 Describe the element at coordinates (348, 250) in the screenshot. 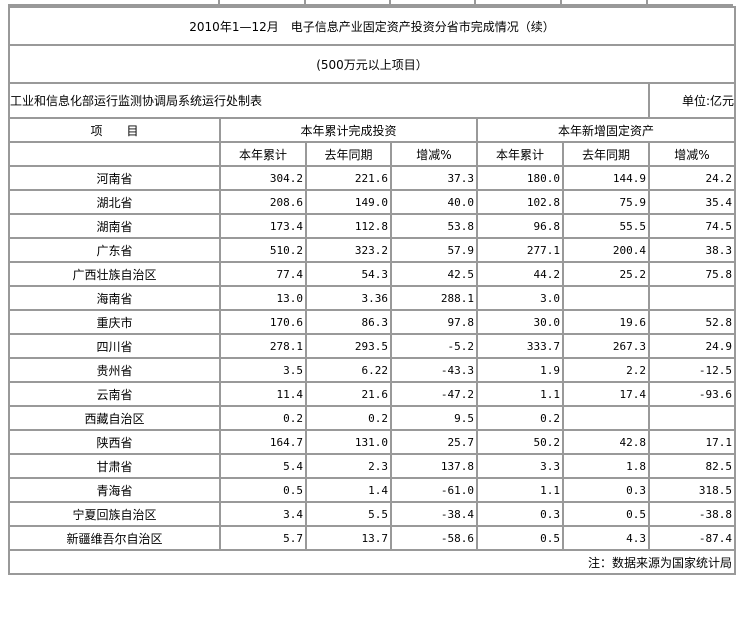

I see `value-cell: 323.2` at that location.